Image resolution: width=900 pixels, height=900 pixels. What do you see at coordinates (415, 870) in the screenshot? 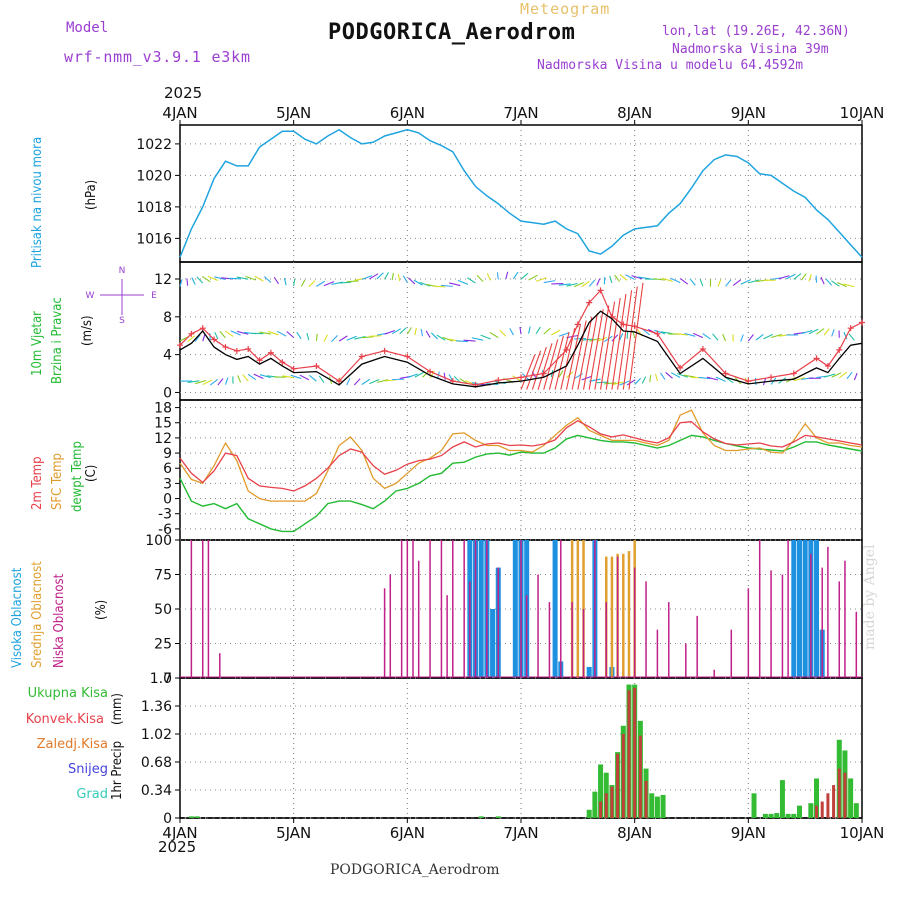
I see `footer-title: PODGORICA_Aerodrom` at bounding box center [415, 870].